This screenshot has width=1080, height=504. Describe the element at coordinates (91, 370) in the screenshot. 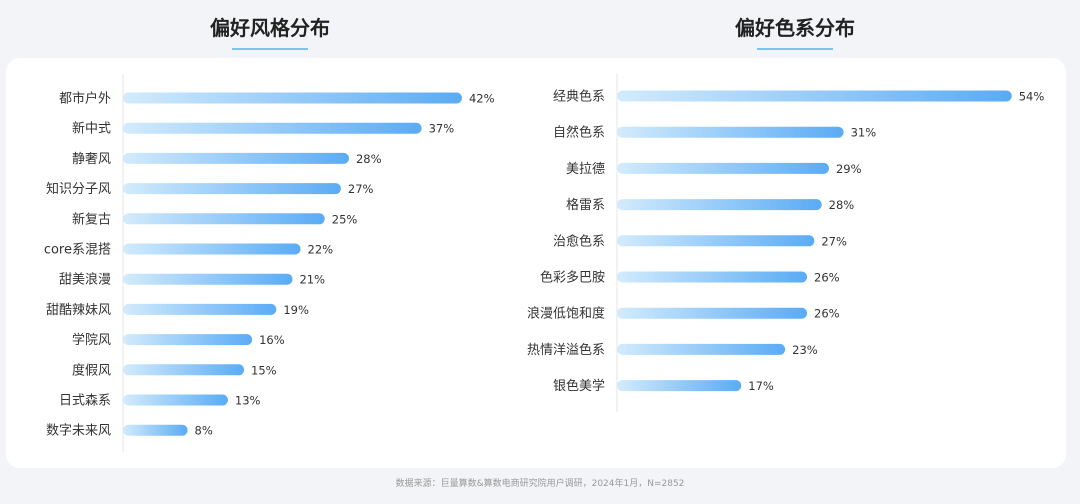

I see `category-label: 度假风` at that location.